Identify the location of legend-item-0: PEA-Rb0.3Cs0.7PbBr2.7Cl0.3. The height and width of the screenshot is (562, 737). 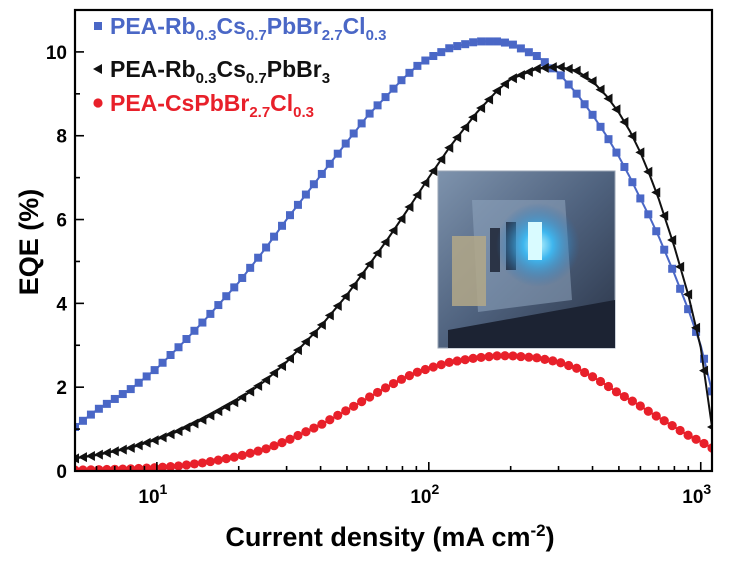
(240, 28).